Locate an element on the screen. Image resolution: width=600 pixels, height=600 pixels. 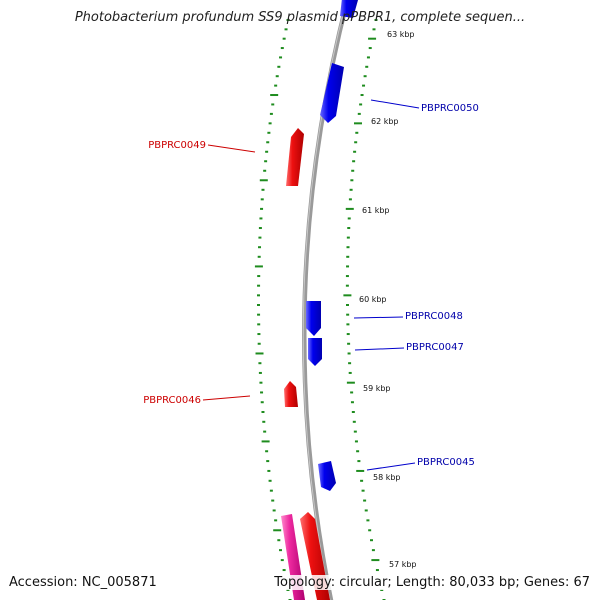
scale-label-63: 63 kbp is located at coordinates (401, 34).